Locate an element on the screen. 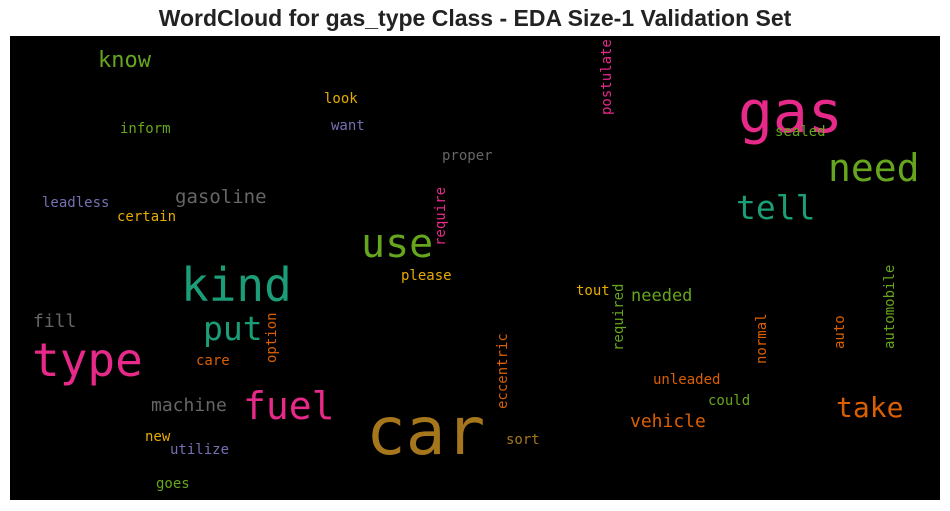  word-leadless: leadless is located at coordinates (75, 203).